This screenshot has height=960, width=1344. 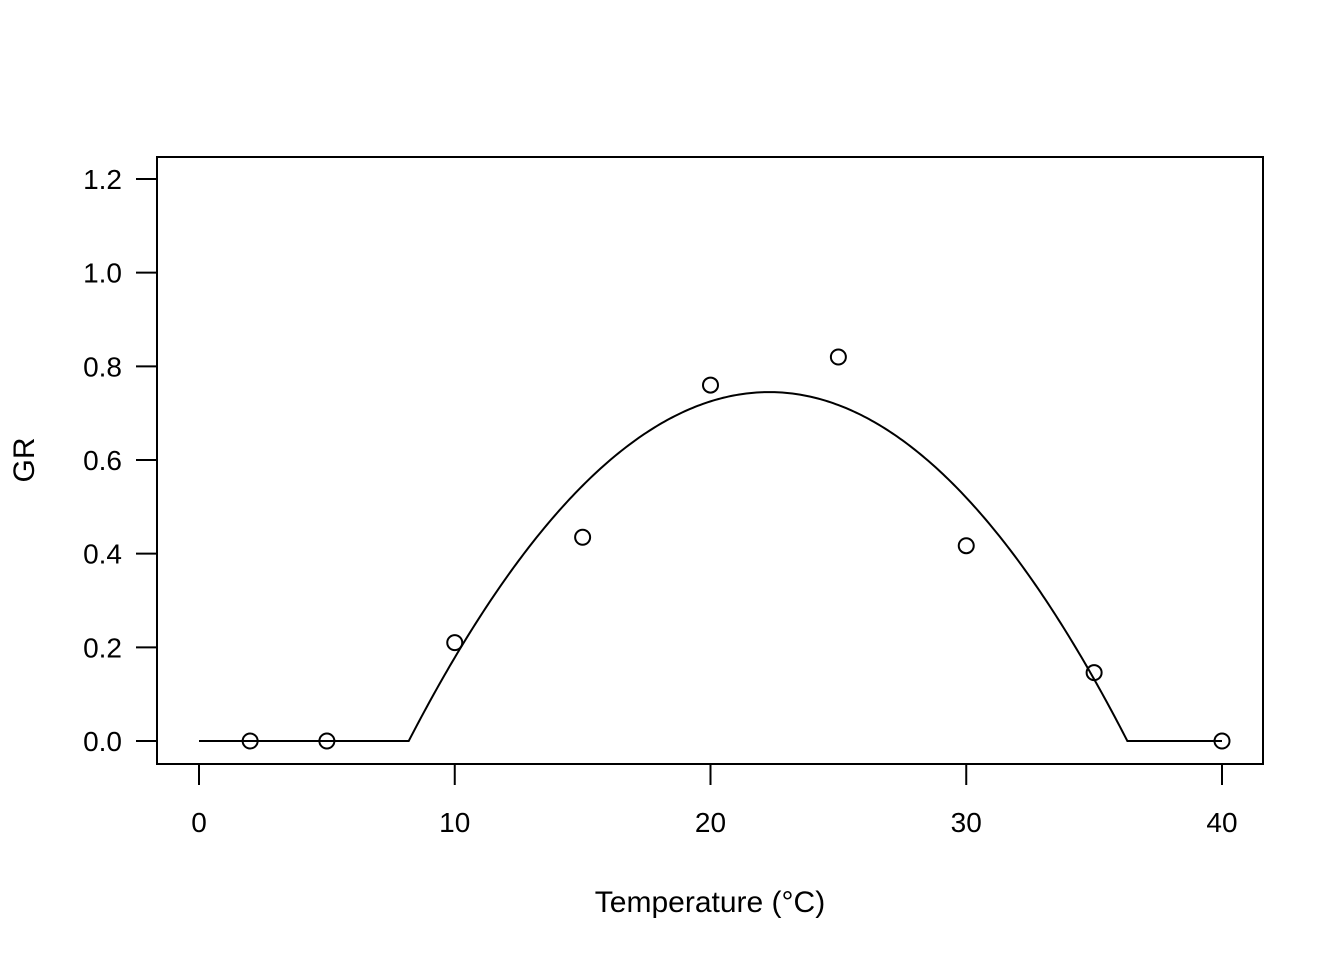 What do you see at coordinates (710, 902) in the screenshot?
I see `x-axis-title: Temperature (°C)` at bounding box center [710, 902].